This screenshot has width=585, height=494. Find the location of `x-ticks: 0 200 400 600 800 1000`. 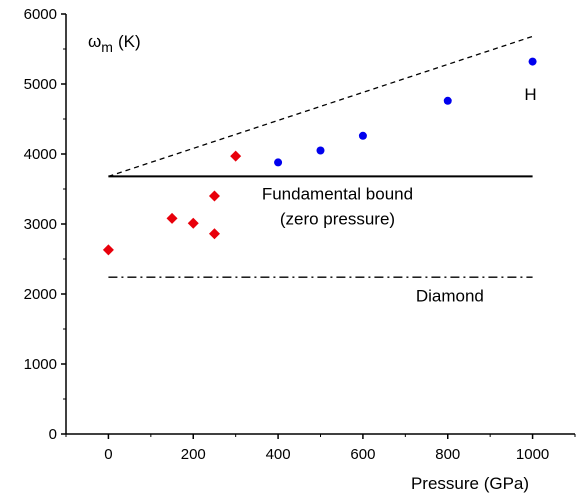

x-ticks: 0 200 400 600 800 1000 is located at coordinates (320, 448).